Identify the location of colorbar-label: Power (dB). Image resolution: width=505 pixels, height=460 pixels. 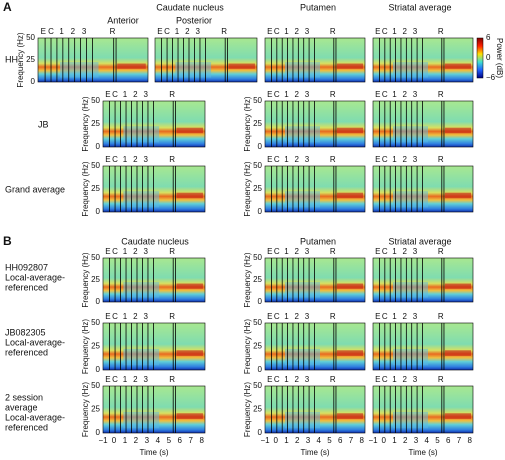
(499, 58).